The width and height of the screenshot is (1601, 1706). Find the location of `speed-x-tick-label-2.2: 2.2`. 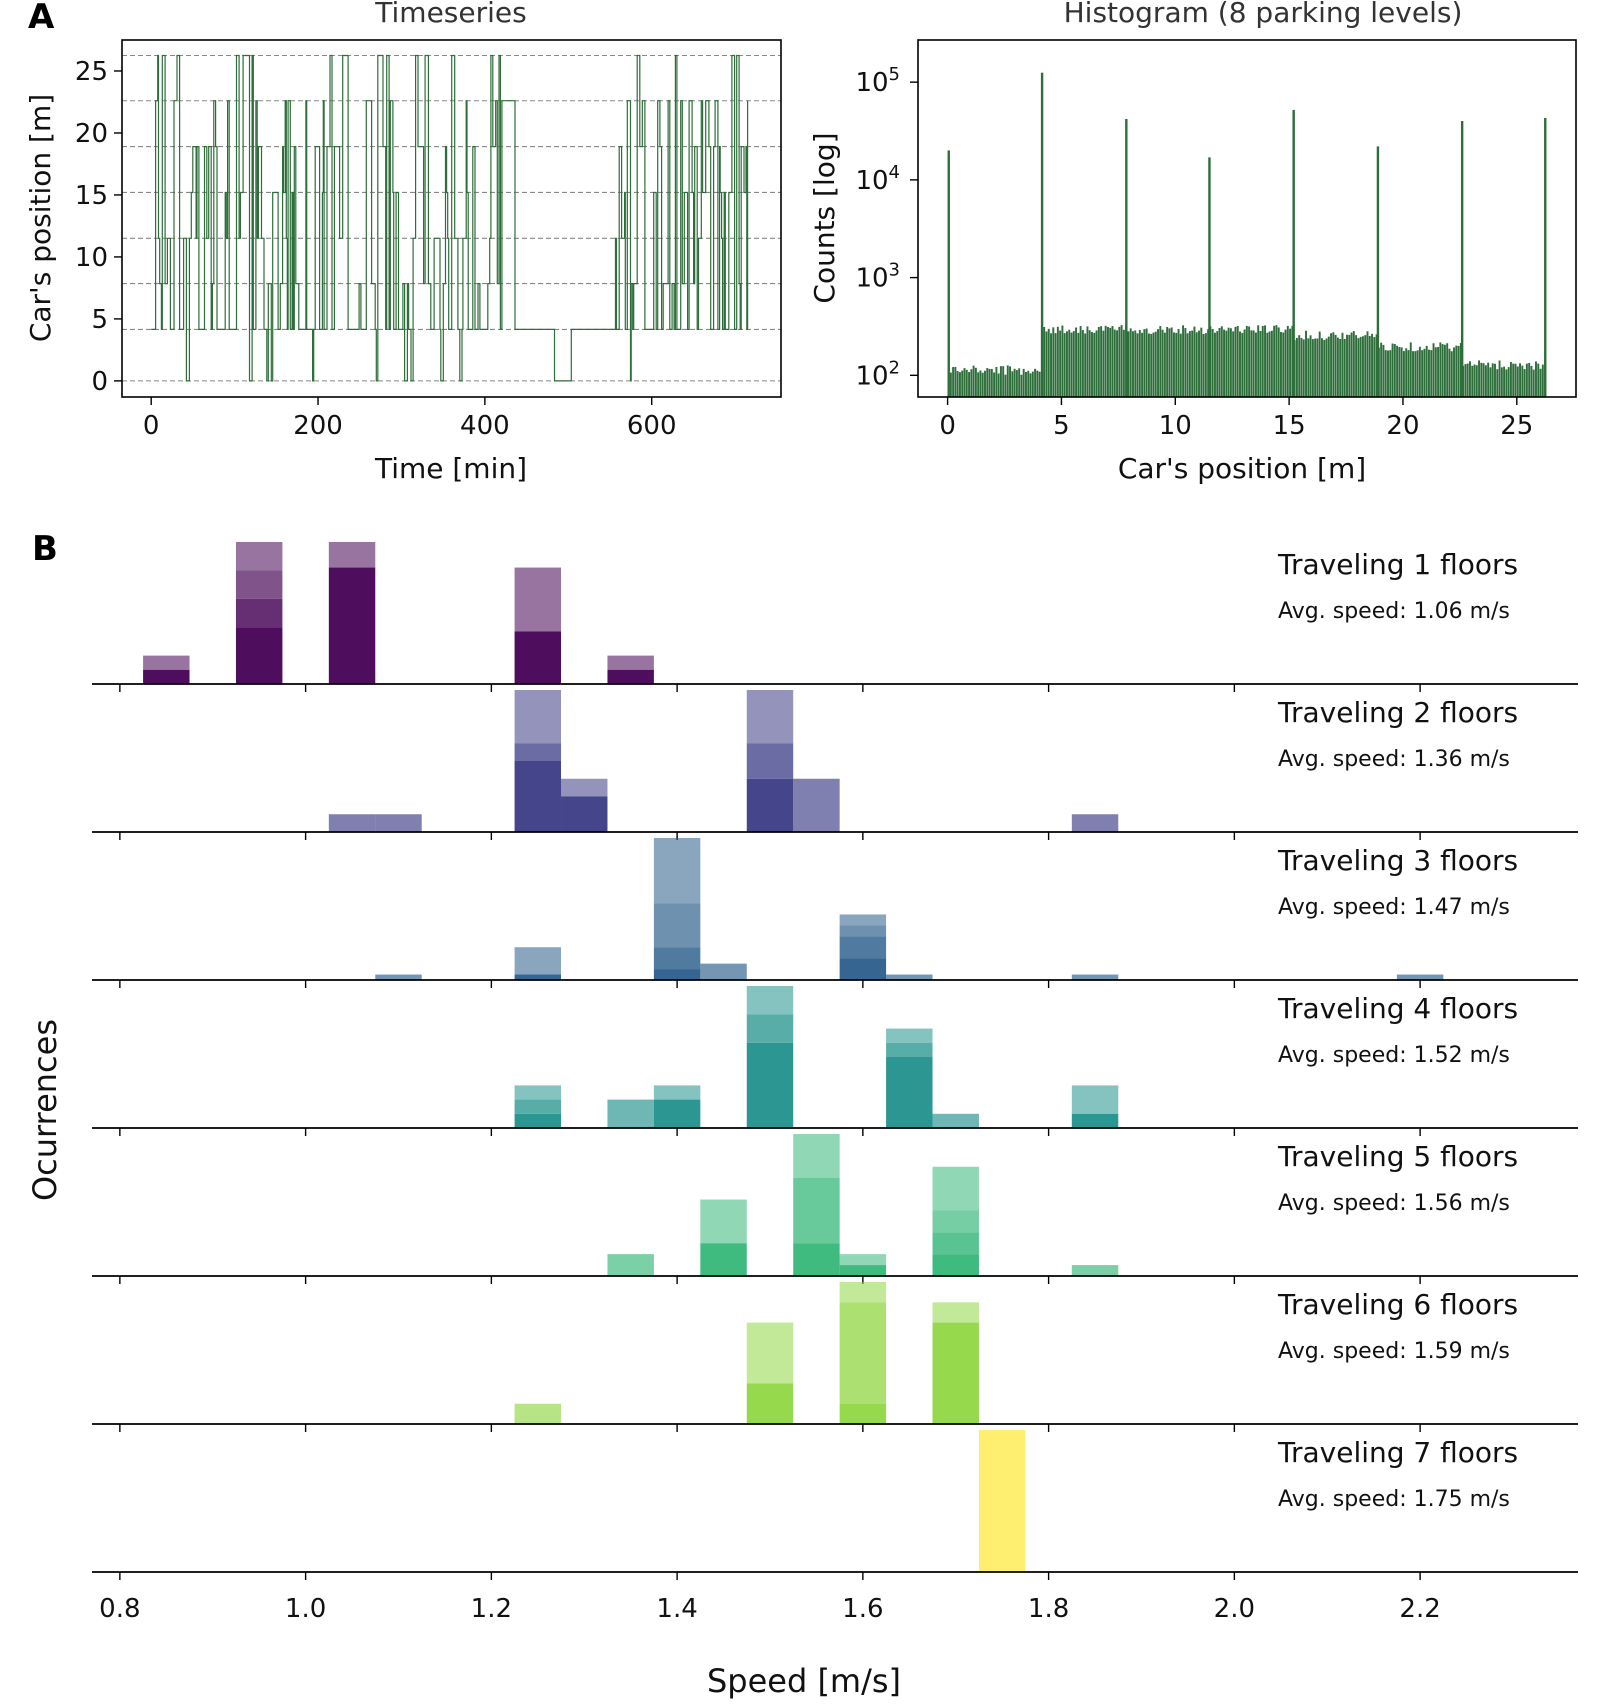

speed-x-tick-label-2.2: 2.2 is located at coordinates (1419, 1609).